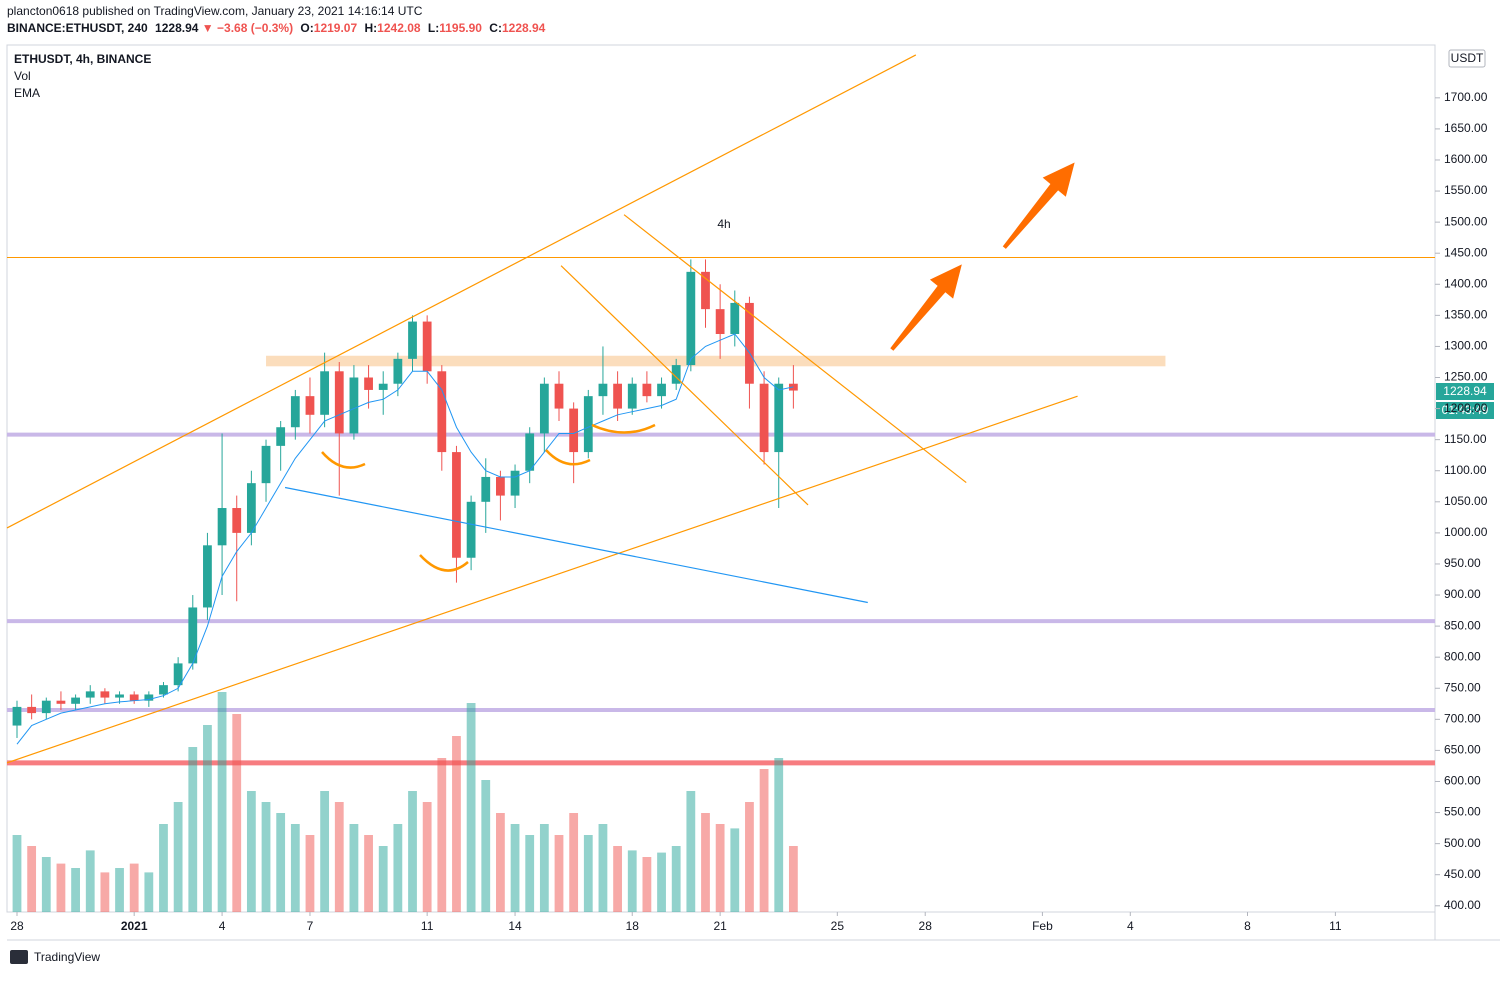  I want to click on x-tick-label: 11, so click(427, 926).